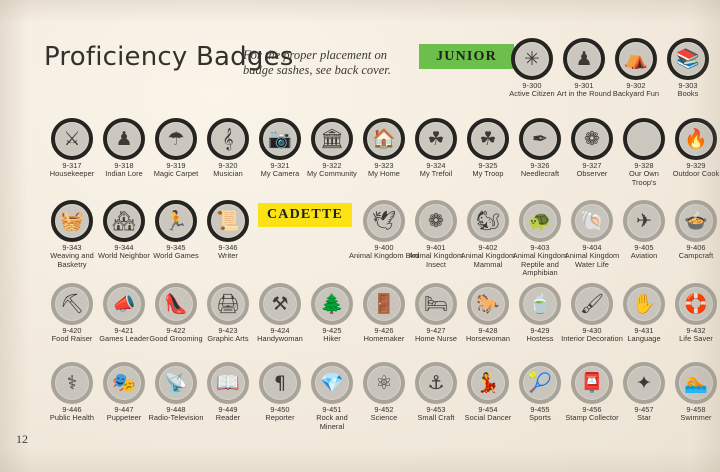  I want to click on badge-9-401: ❁ 9-401 Animal Kingdom Insect, so click(436, 234).